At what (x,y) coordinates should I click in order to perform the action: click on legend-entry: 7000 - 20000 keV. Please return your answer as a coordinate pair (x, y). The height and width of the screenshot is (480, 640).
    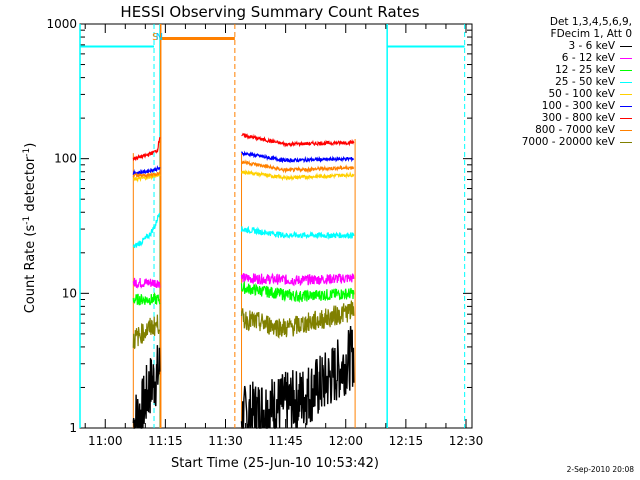
    Looking at the image, I should click on (555, 142).